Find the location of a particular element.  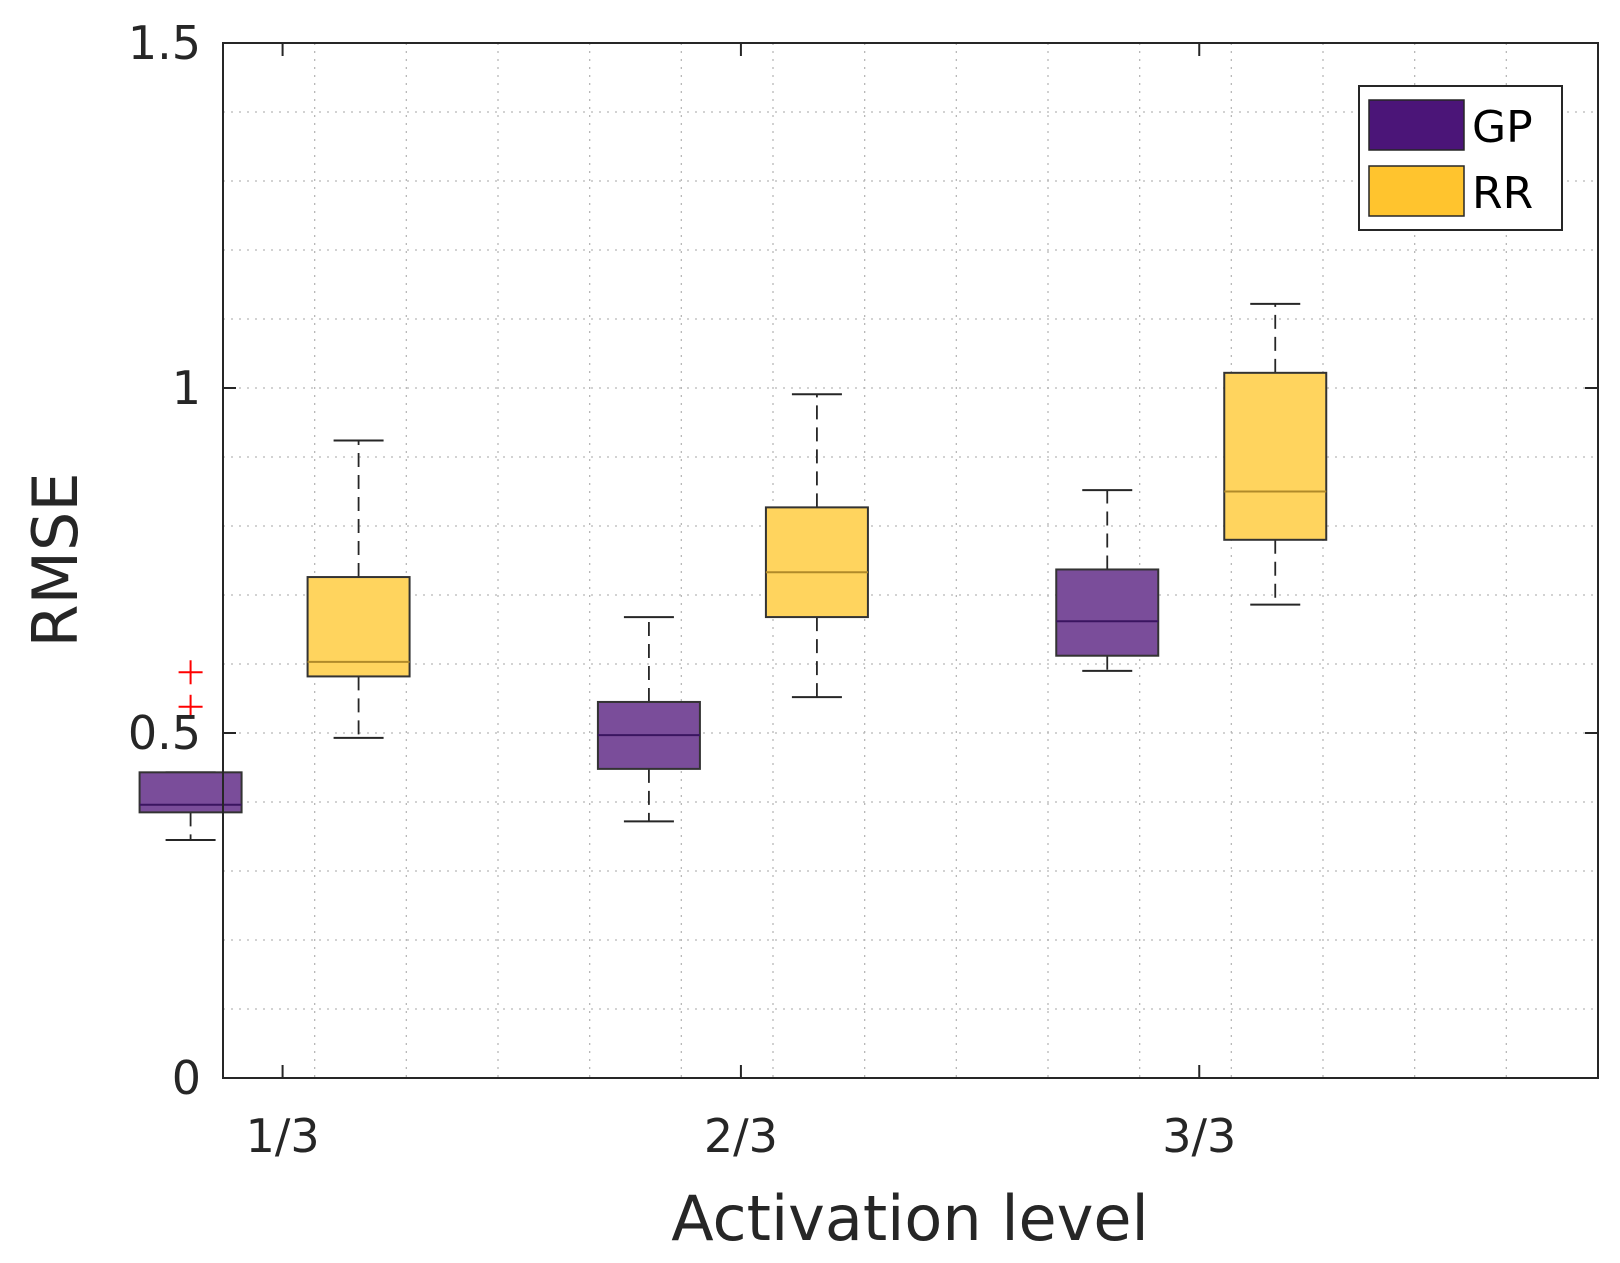

y-axis-title: RMSE is located at coordinates (55, 559).